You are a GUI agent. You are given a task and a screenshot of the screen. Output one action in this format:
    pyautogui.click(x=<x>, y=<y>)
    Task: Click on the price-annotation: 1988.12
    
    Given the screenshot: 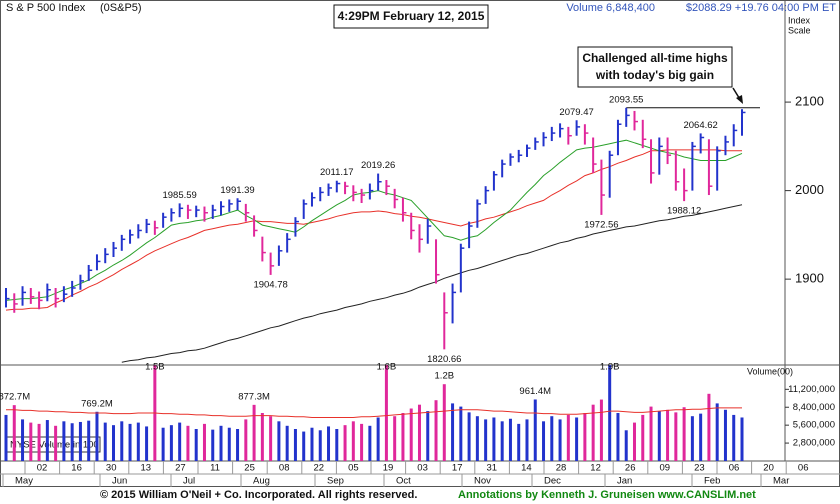 What is the action you would take?
    pyautogui.click(x=684, y=211)
    